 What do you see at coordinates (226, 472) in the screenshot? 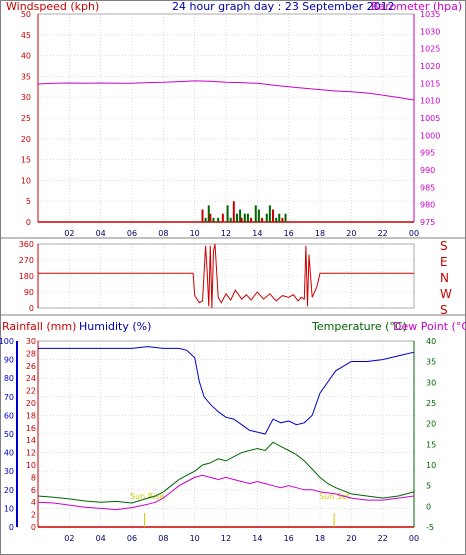
I see `temperature-series-line` at bounding box center [226, 472].